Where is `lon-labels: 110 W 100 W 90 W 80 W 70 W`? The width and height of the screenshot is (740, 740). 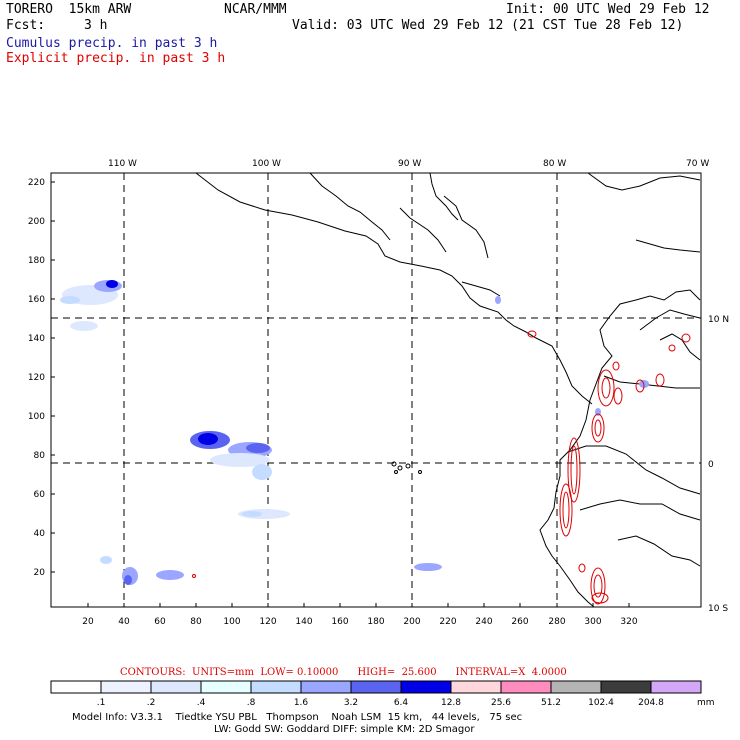 lon-labels: 110 W 100 W 90 W 80 W 70 W is located at coordinates (408, 164).